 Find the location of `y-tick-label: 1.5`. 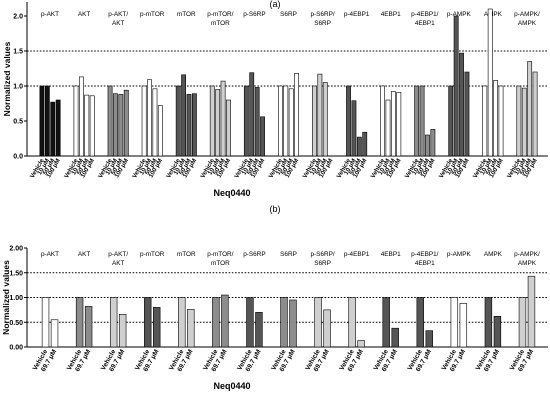

y-tick-label: 1.5 is located at coordinates (18, 52).